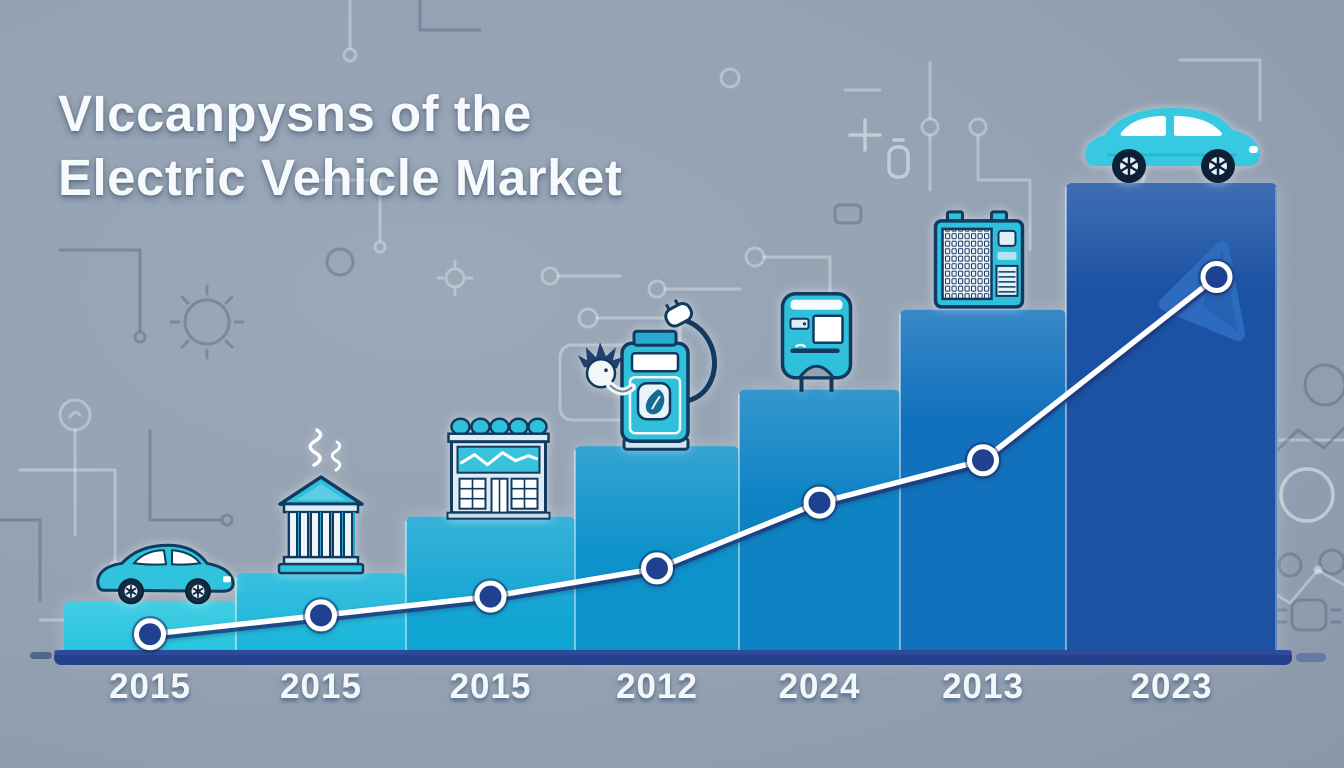  What do you see at coordinates (498, 469) in the screenshot?
I see `ev-factory-icon` at bounding box center [498, 469].